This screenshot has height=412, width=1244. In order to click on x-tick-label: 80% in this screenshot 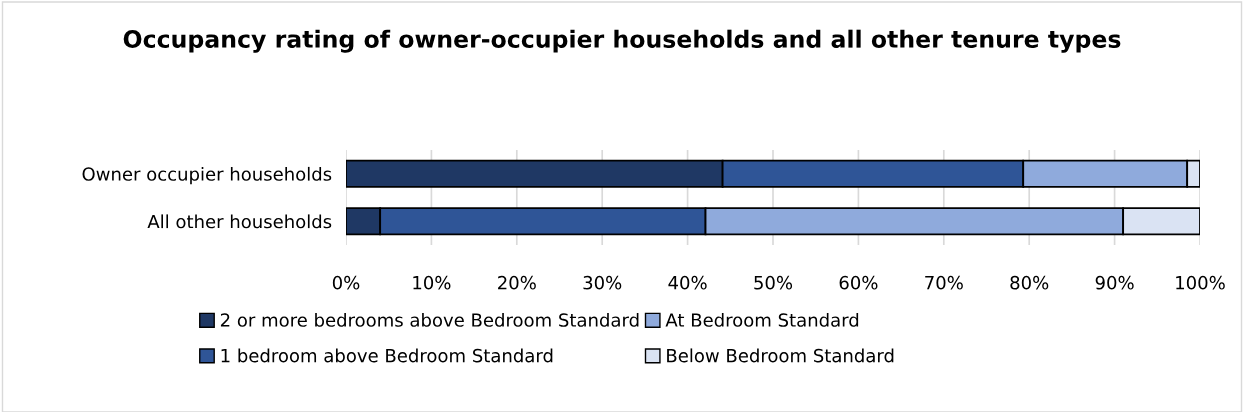, I will do `click(1029, 282)`.